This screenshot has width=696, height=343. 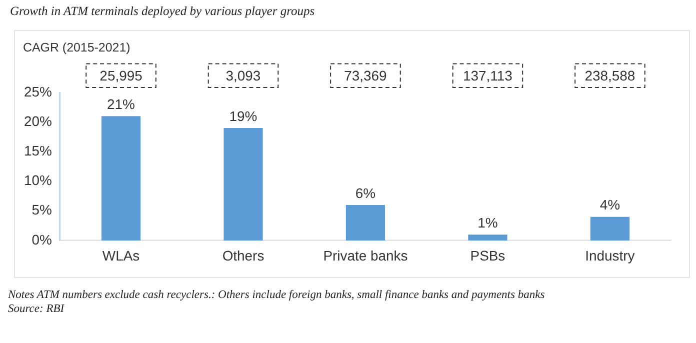 What do you see at coordinates (488, 222) in the screenshot?
I see `data-label: 1%` at bounding box center [488, 222].